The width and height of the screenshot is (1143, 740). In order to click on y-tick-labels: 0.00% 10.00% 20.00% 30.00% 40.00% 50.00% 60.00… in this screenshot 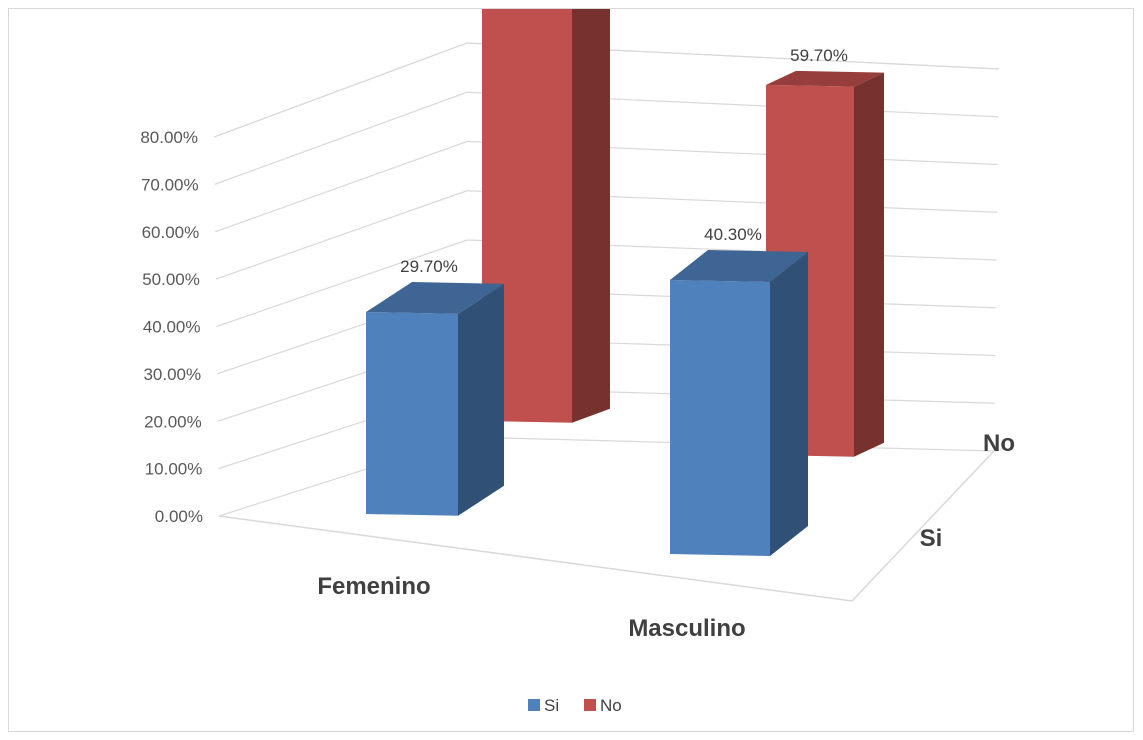, I will do `click(171, 327)`.